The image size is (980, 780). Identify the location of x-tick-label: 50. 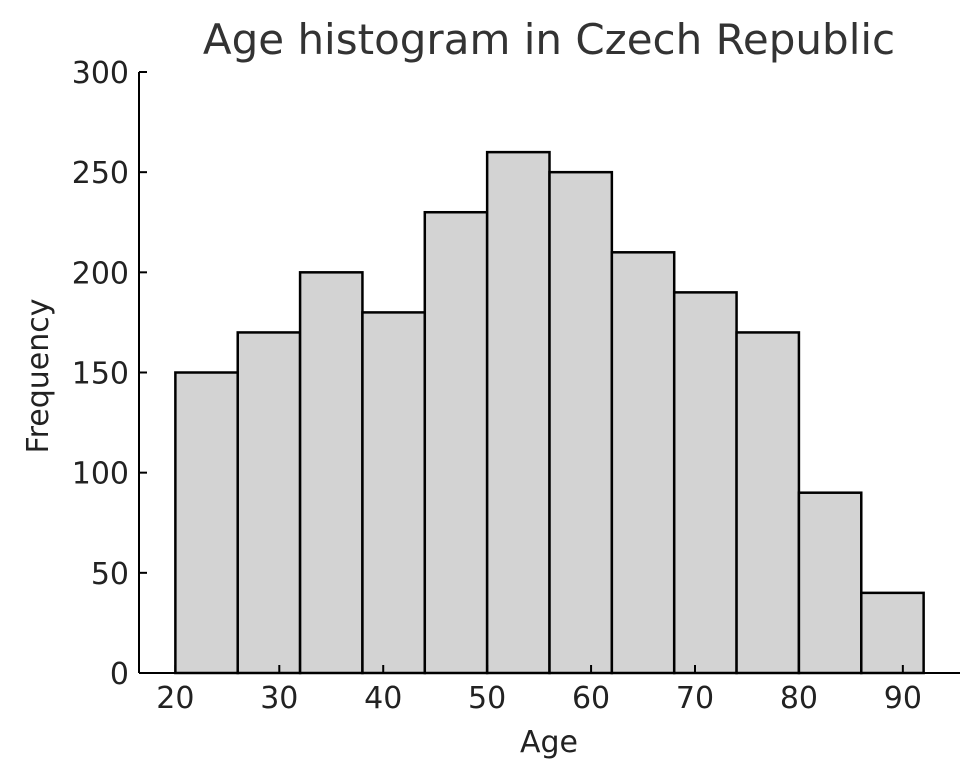
(487, 698).